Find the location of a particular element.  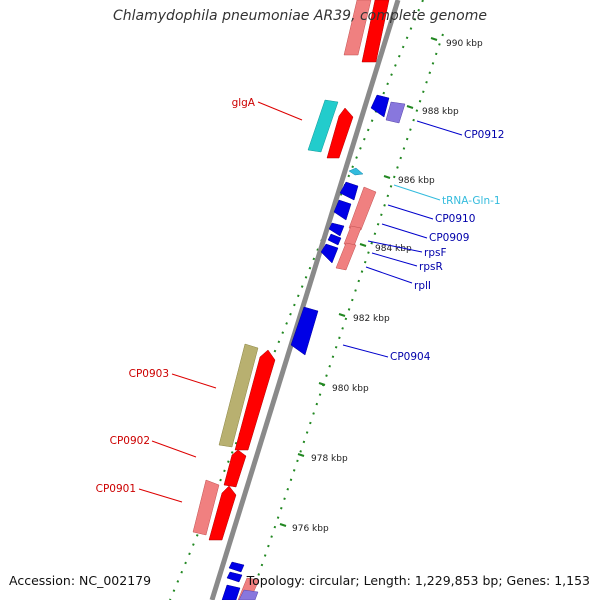

gene-cp0903 is located at coordinates (238, 395).